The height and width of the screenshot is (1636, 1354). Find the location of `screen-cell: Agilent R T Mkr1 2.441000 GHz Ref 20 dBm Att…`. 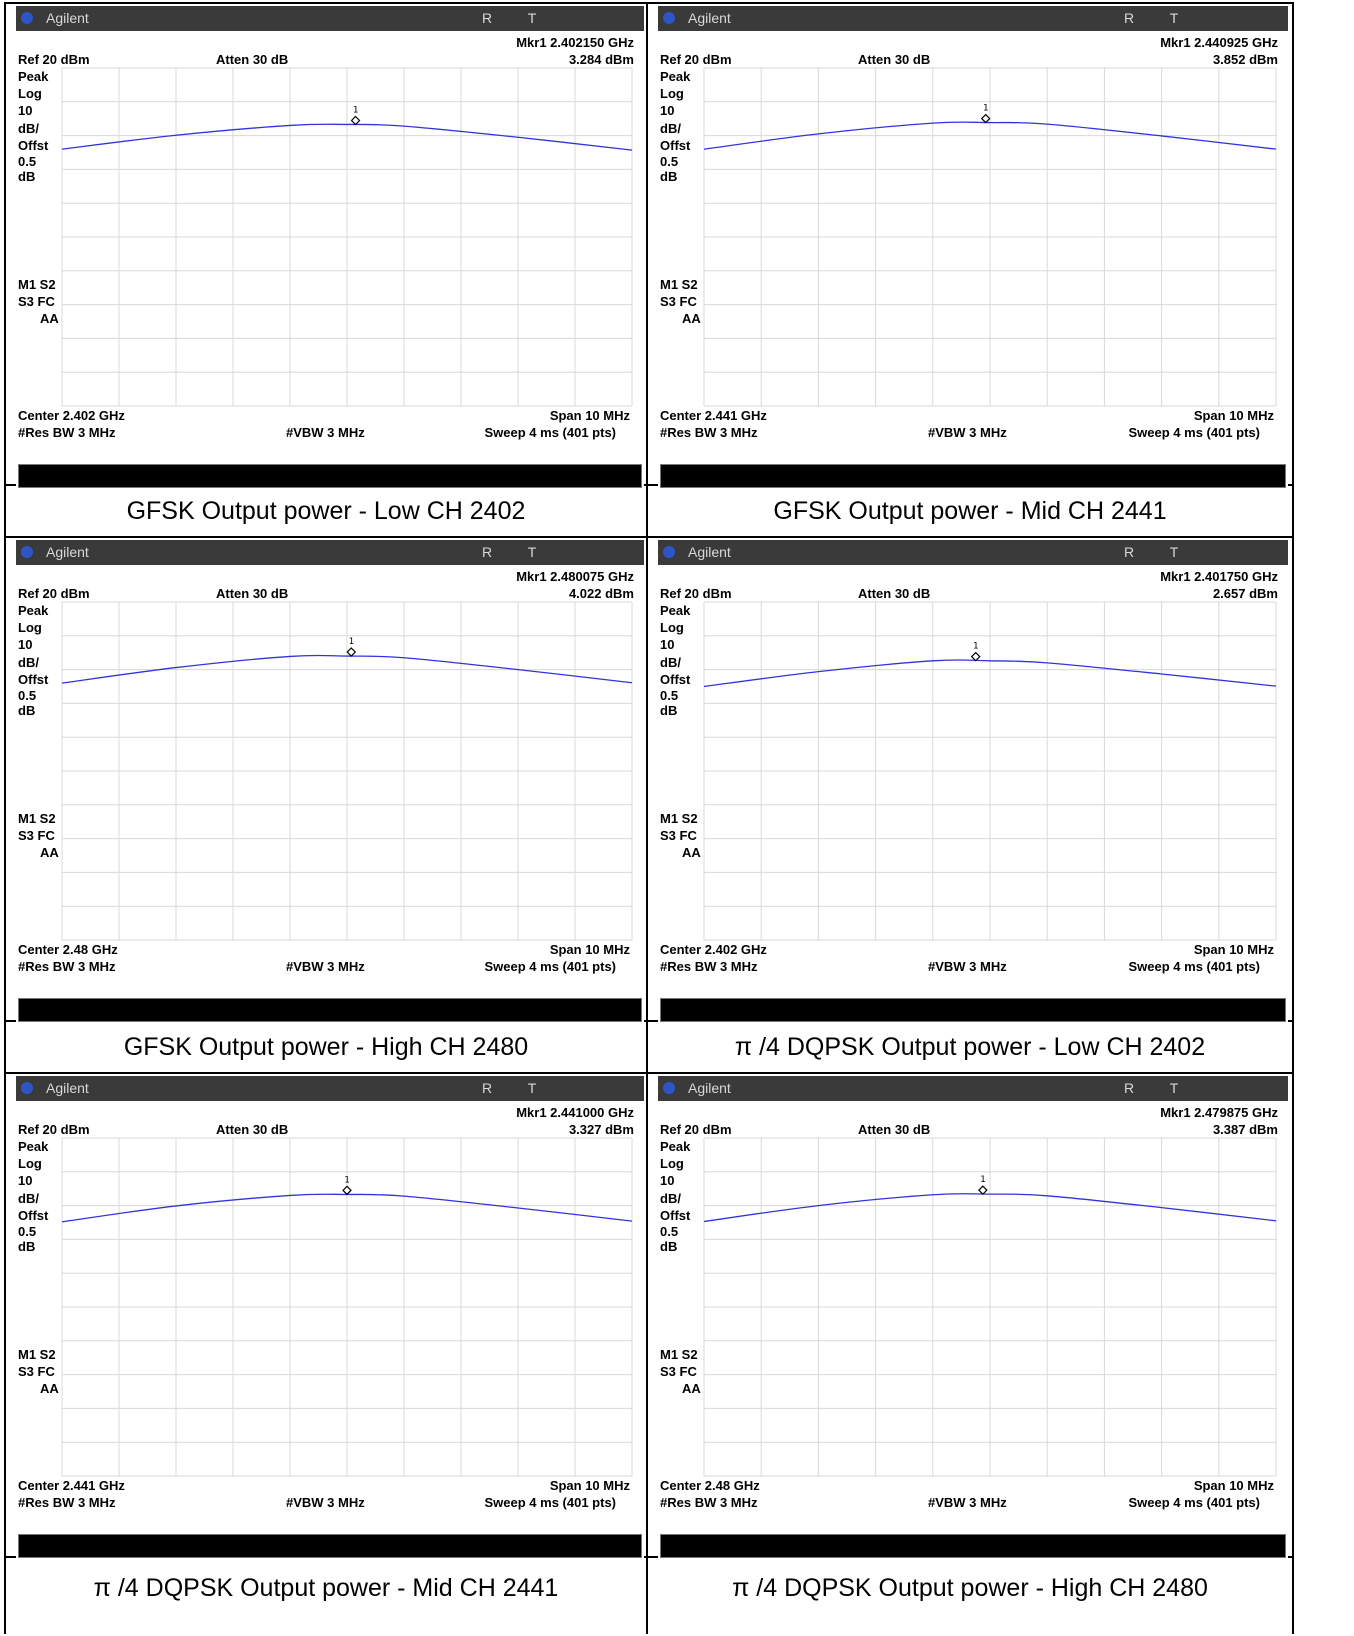

screen-cell: Agilent R T Mkr1 2.441000 GHz Ref 20 dBm Att… is located at coordinates (326, 1317).